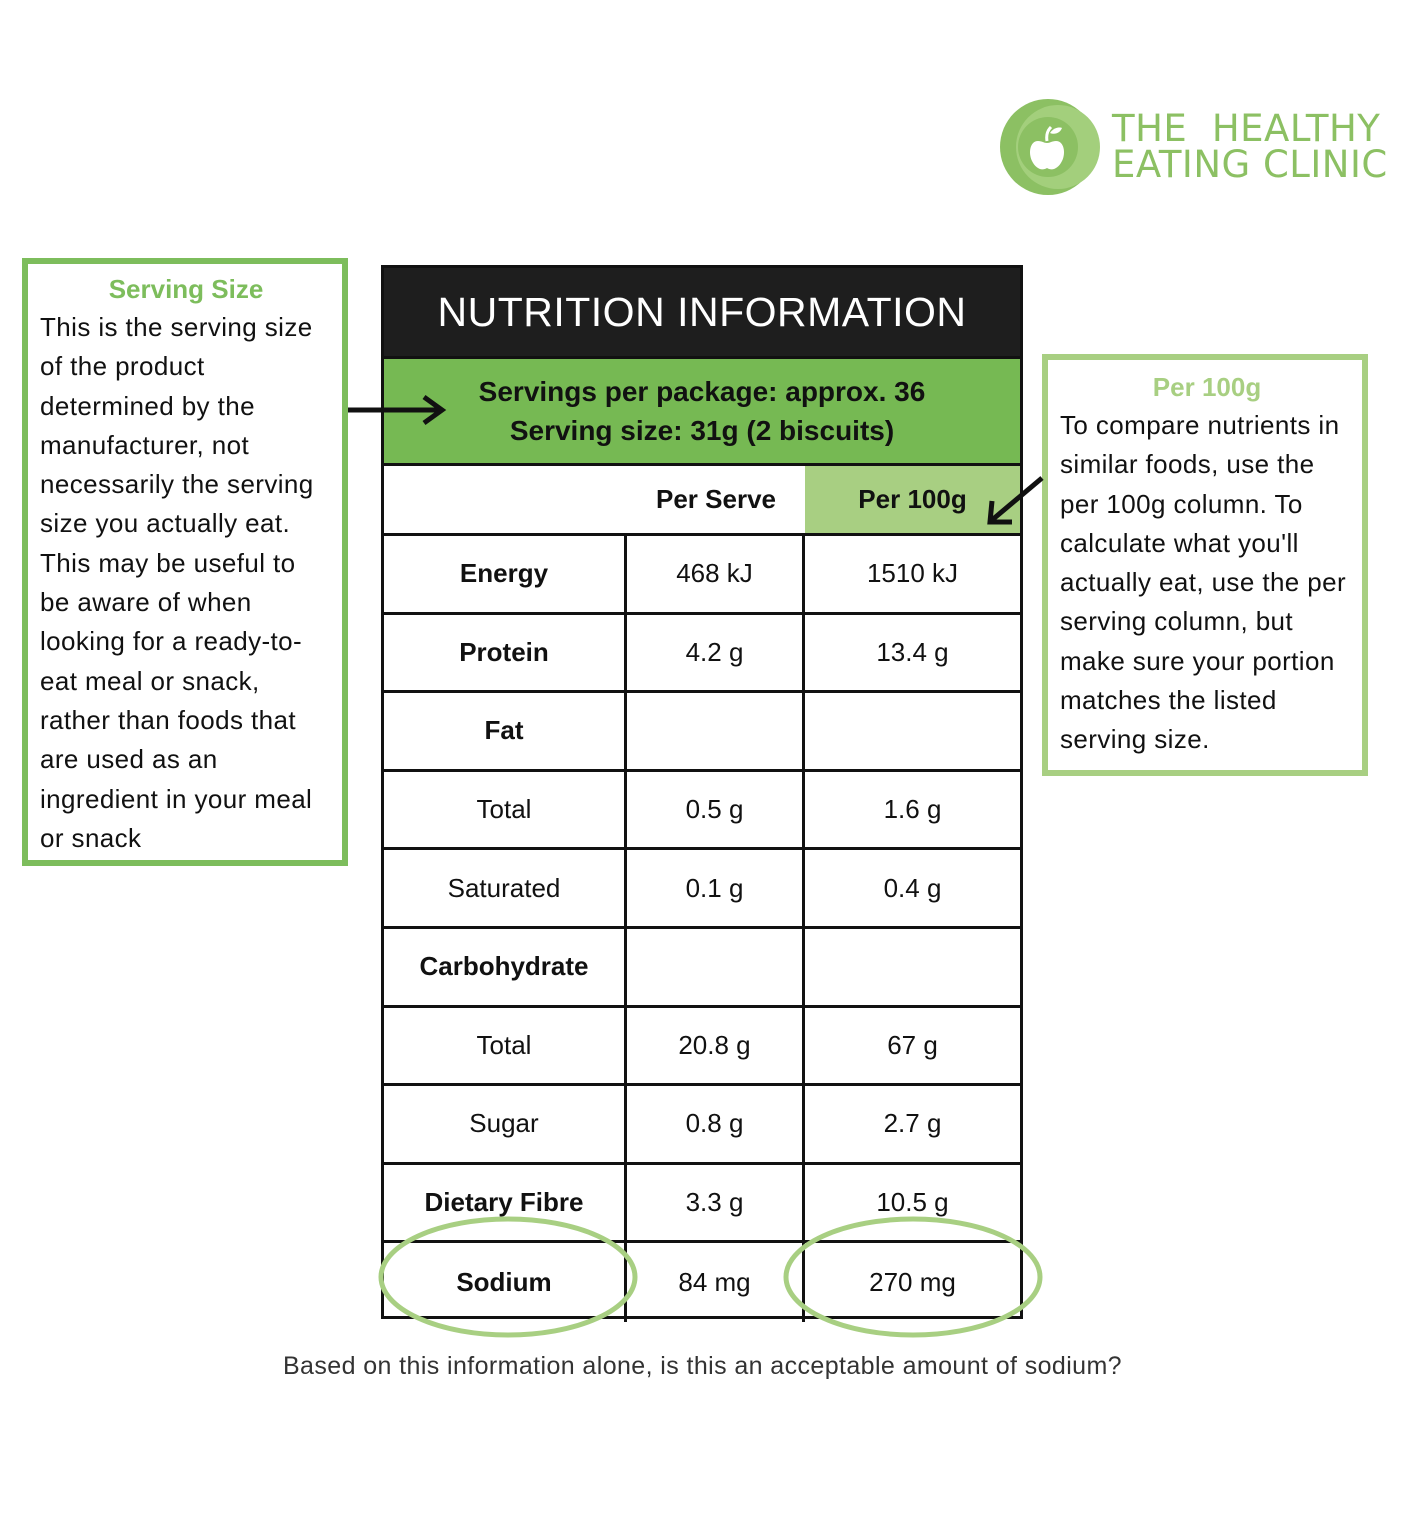 This screenshot has height=1518, width=1405. I want to click on logo-wordmark: THE HEALTHY EATING CLINIC, so click(1250, 146).